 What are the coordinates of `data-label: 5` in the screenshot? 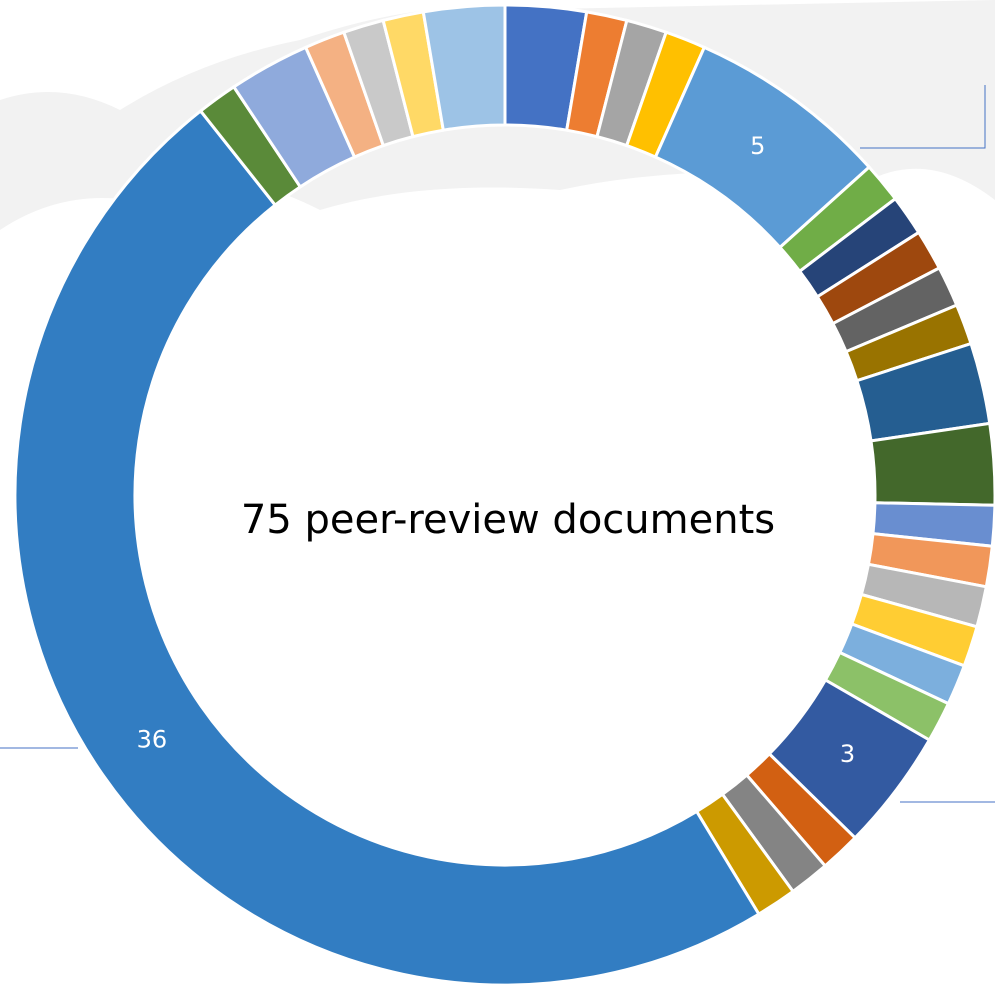 It's located at (757, 146).